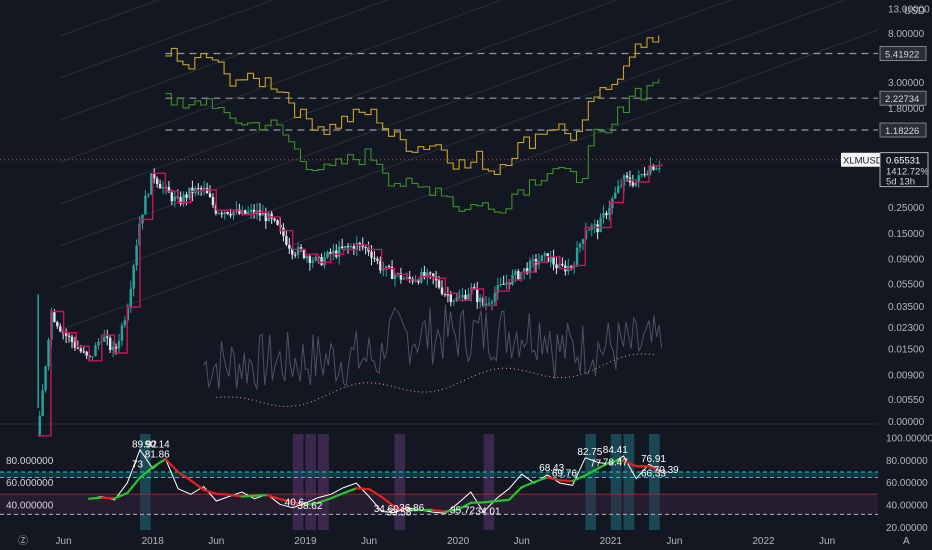 The image size is (932, 550). Describe the element at coordinates (439, 504) in the screenshot. I see `rsi-oversold-zone` at that location.